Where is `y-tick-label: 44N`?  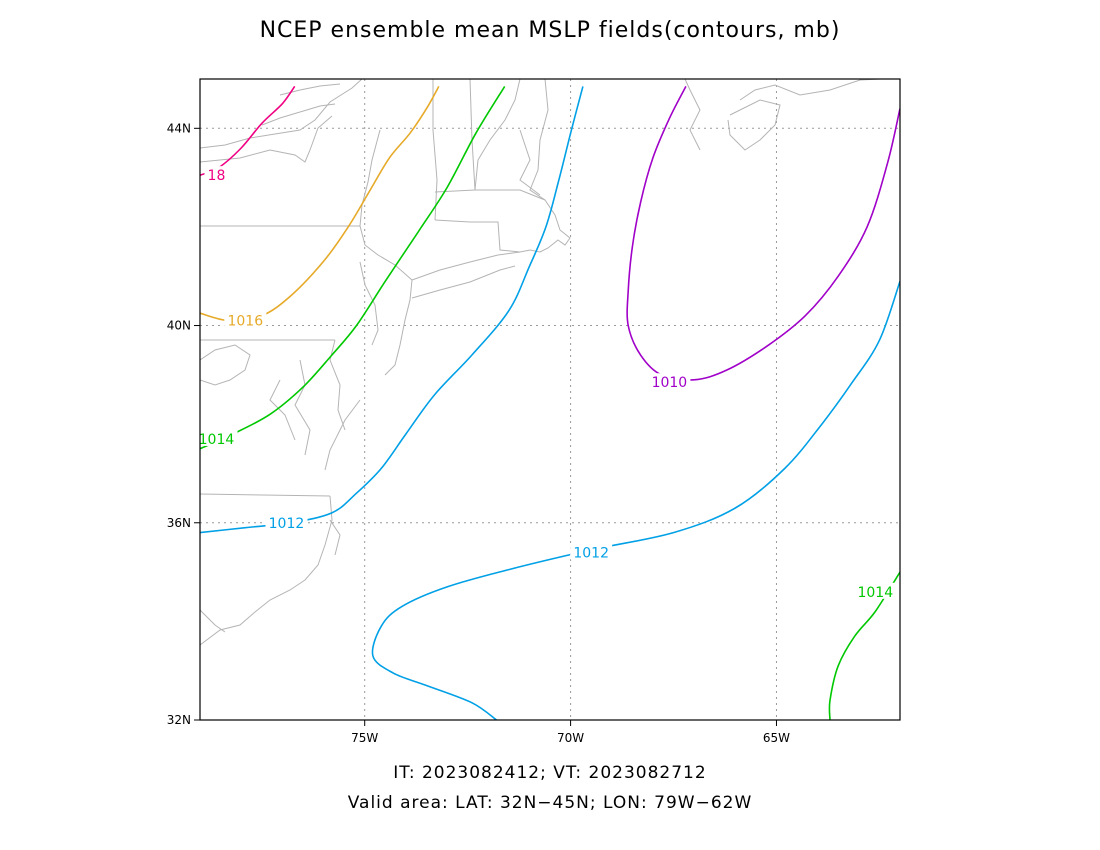 y-tick-label: 44N is located at coordinates (179, 128).